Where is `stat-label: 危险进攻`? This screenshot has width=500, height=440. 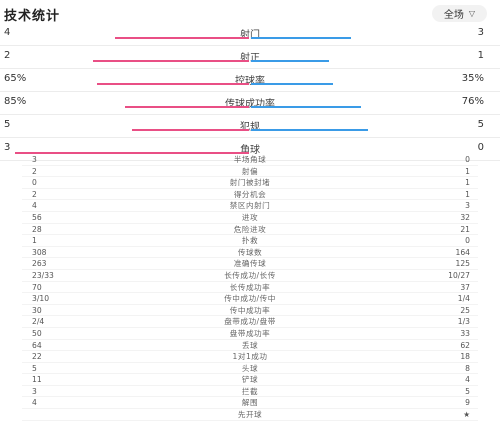
stat-label: 危险进攻 is located at coordinates (250, 229).